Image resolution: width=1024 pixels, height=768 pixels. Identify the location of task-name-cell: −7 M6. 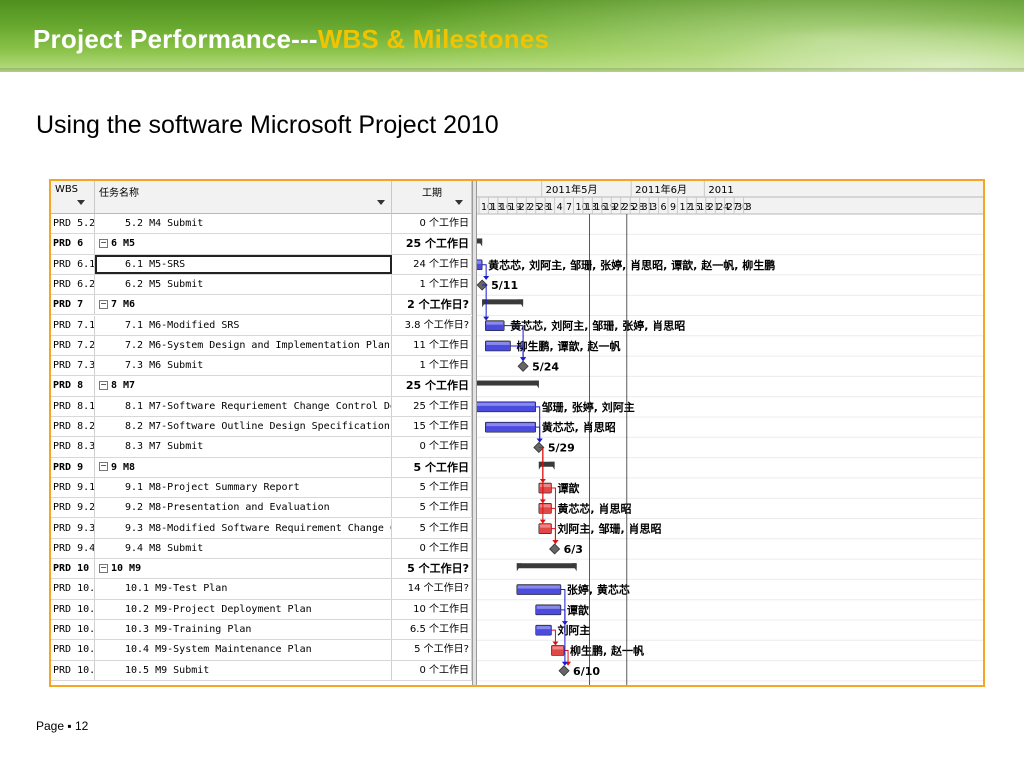
(243, 305).